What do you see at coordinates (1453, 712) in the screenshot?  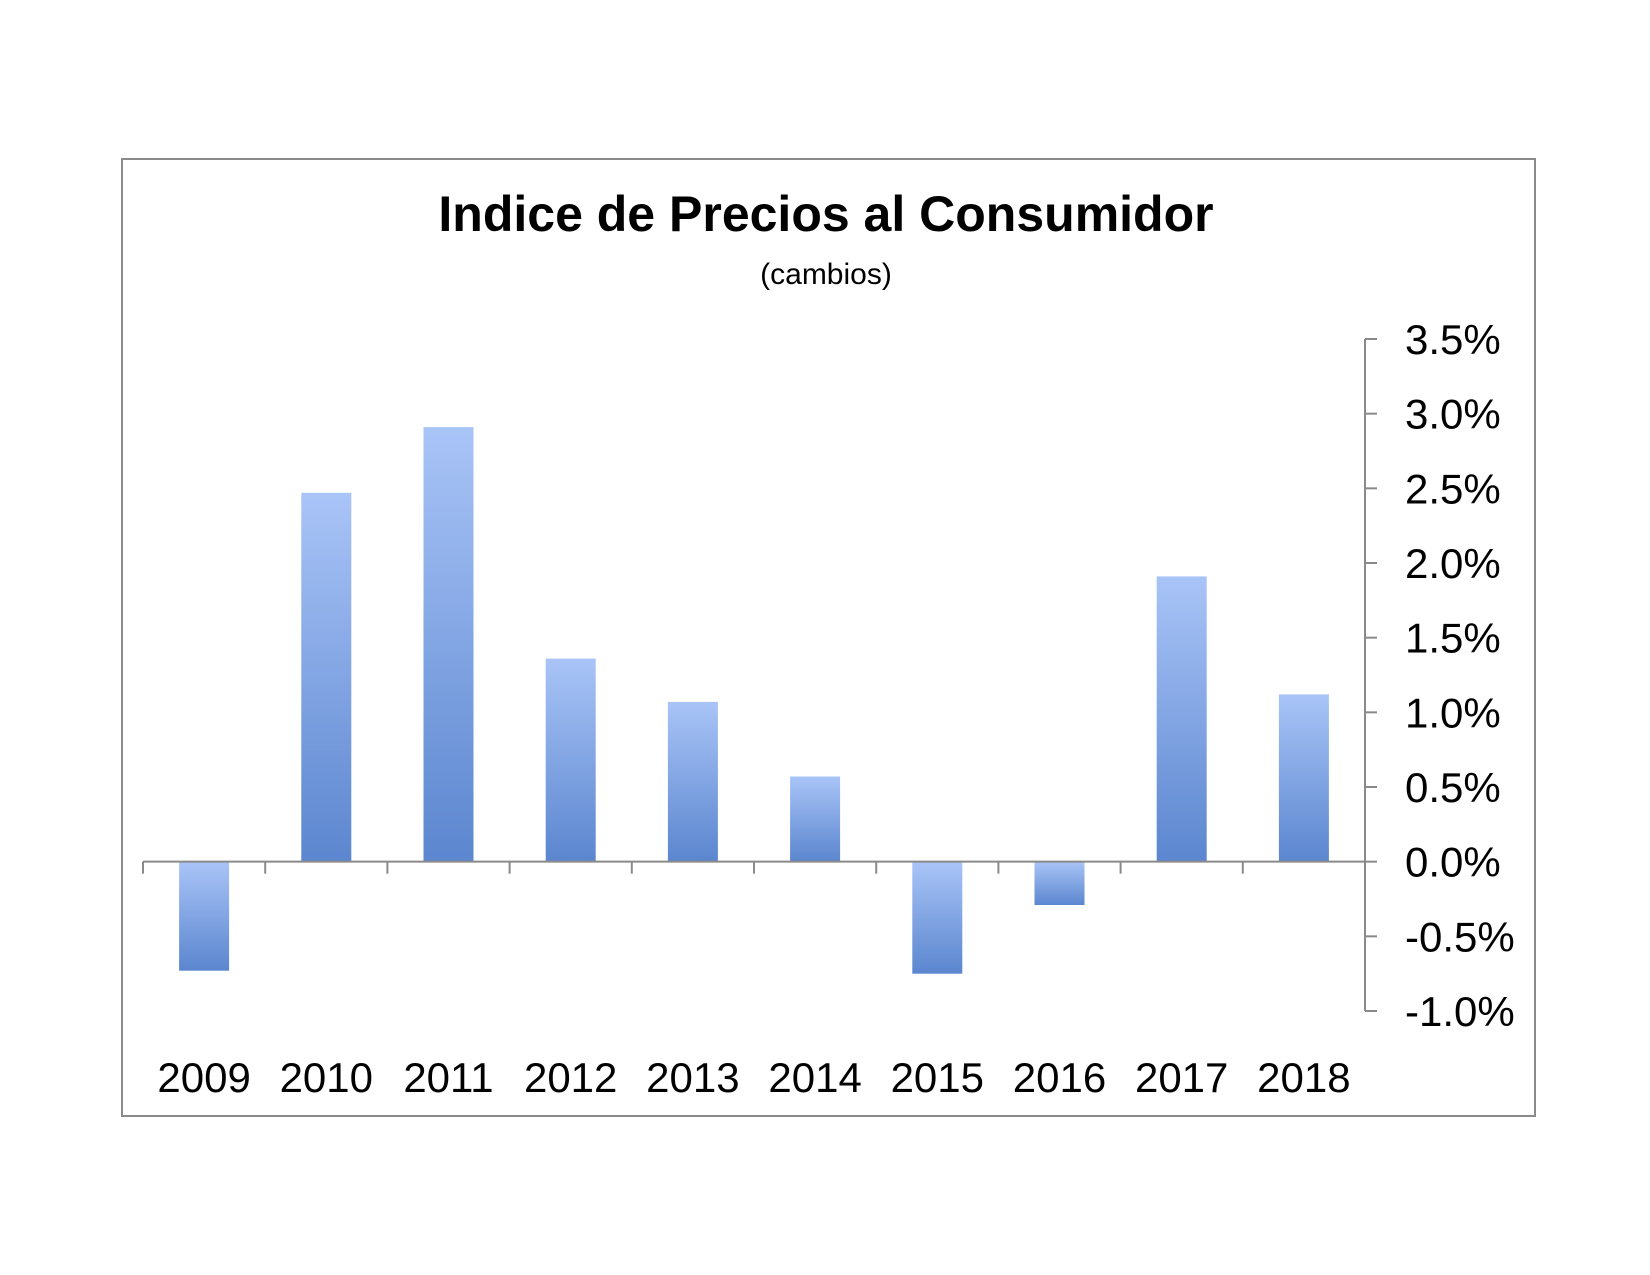 I see `y-tick-label: 1.0%` at bounding box center [1453, 712].